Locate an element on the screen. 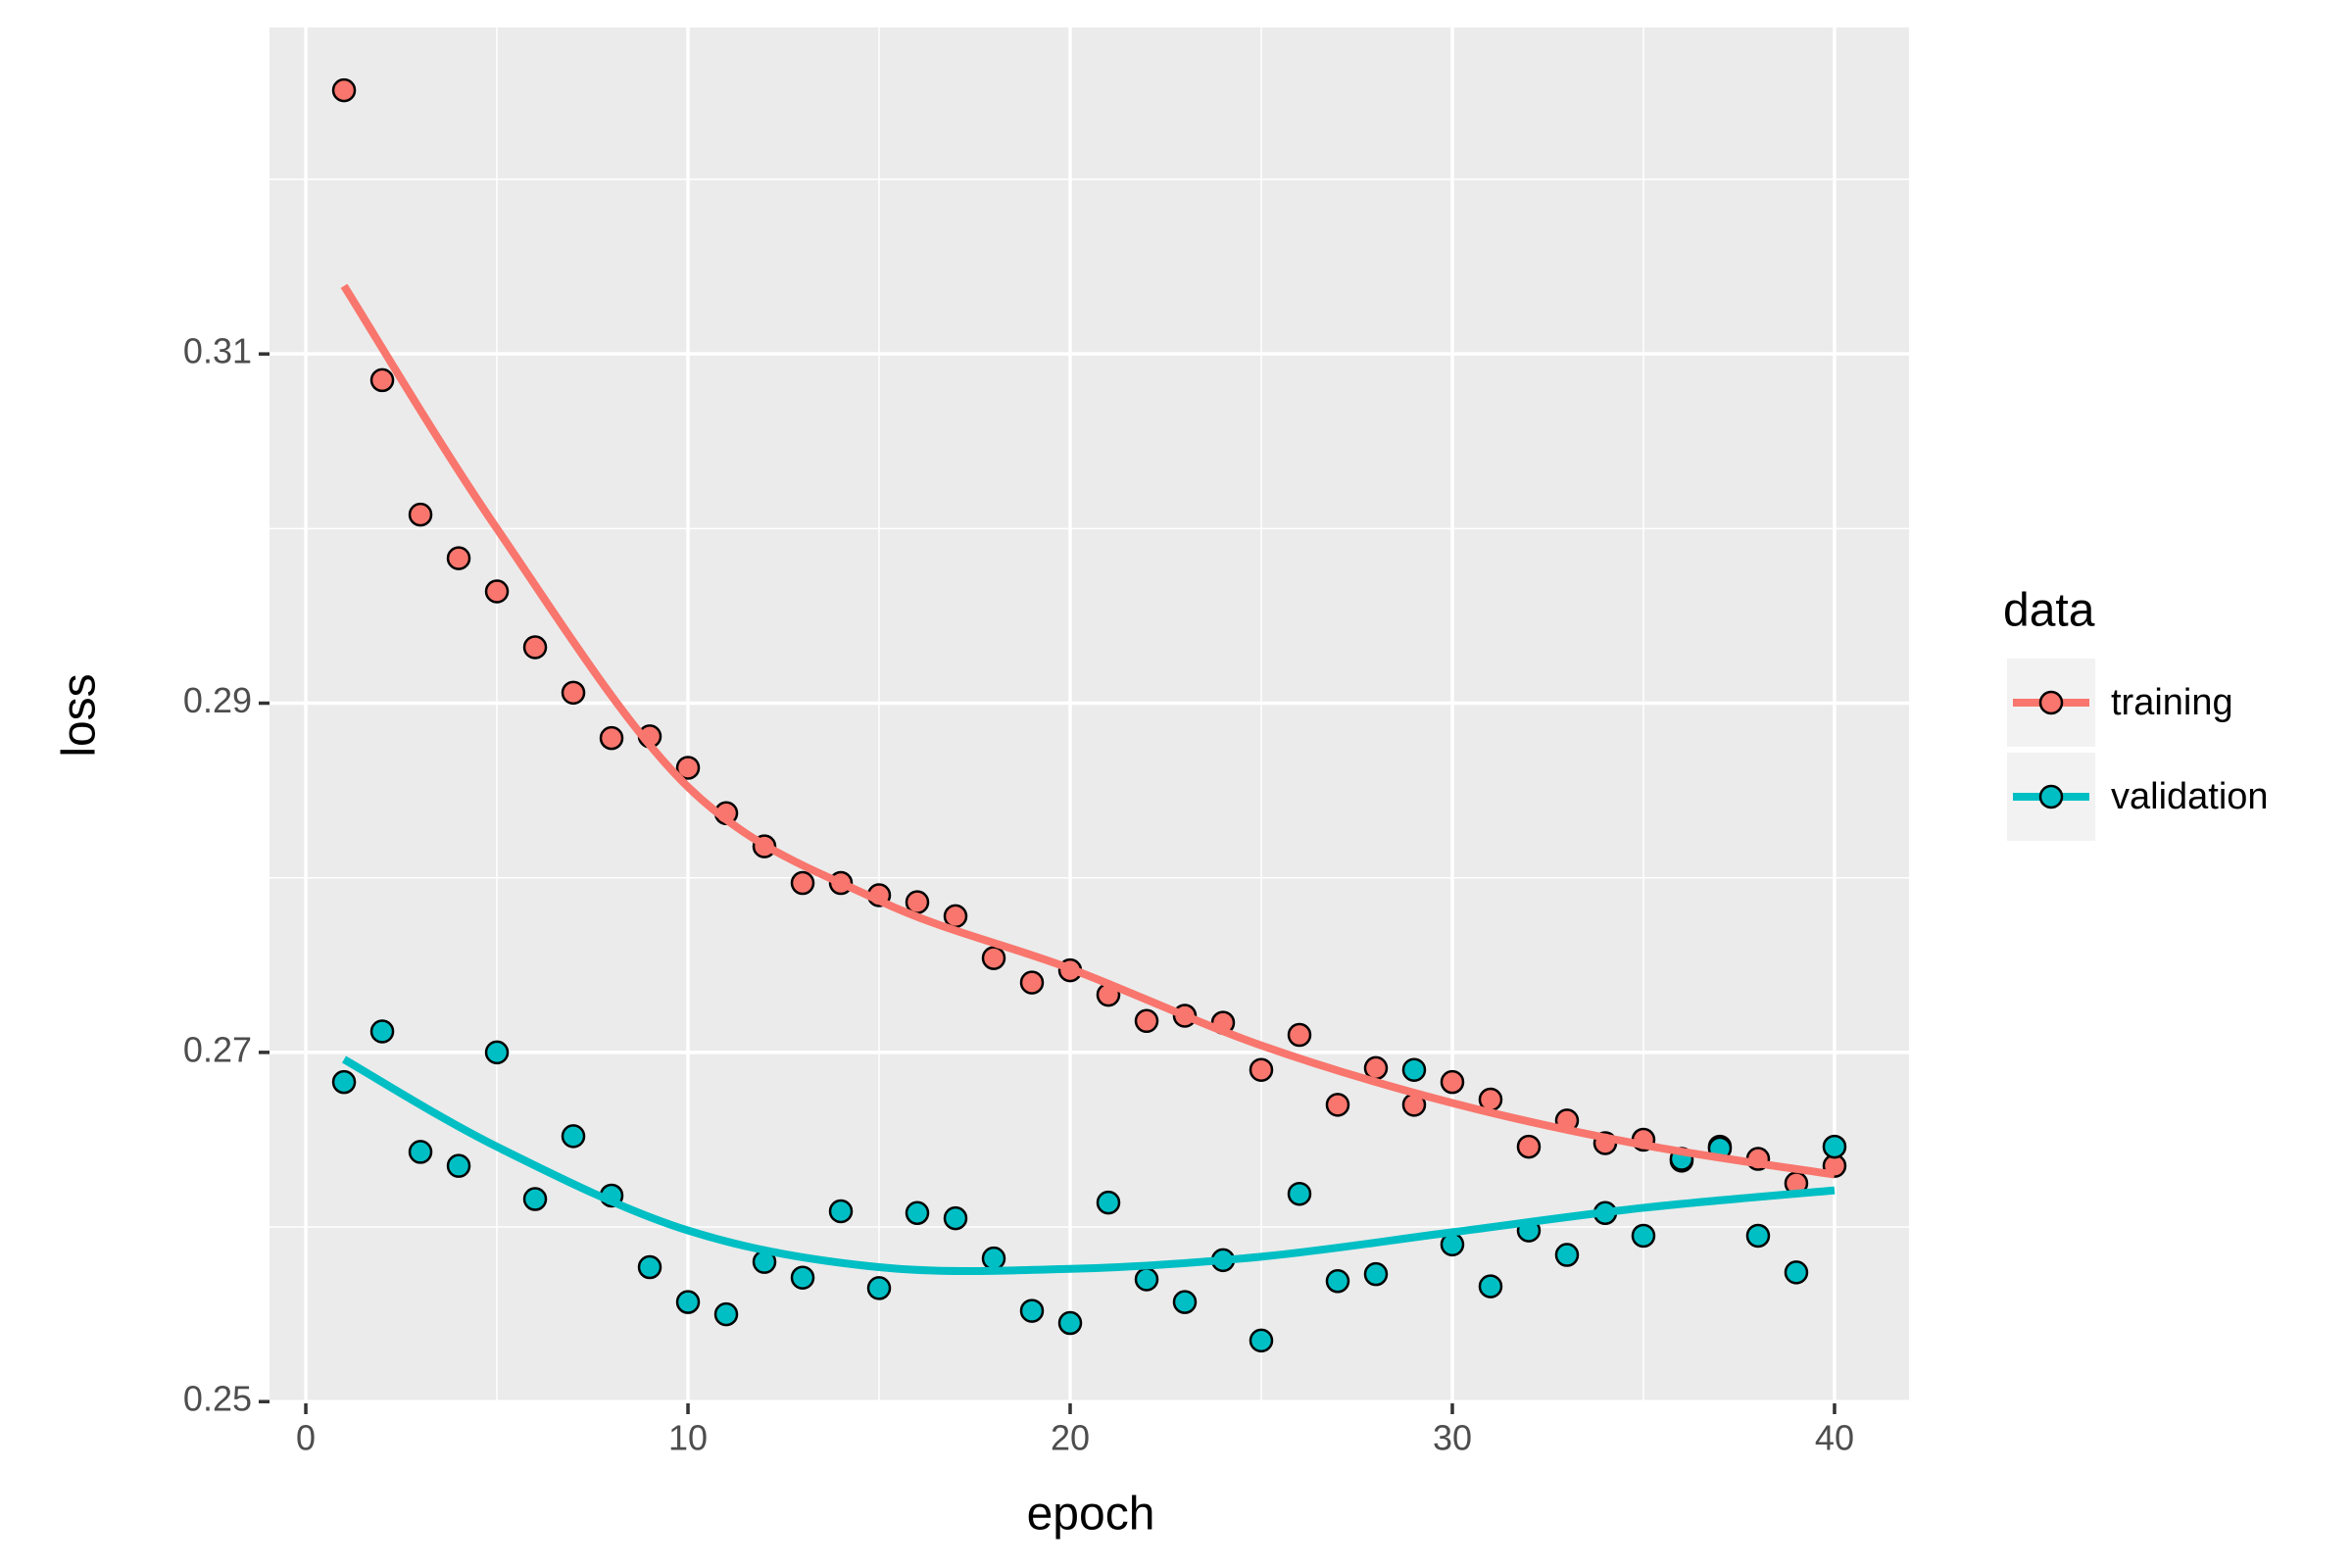 The image size is (2352, 1568). legend-title: data is located at coordinates (2049, 611).